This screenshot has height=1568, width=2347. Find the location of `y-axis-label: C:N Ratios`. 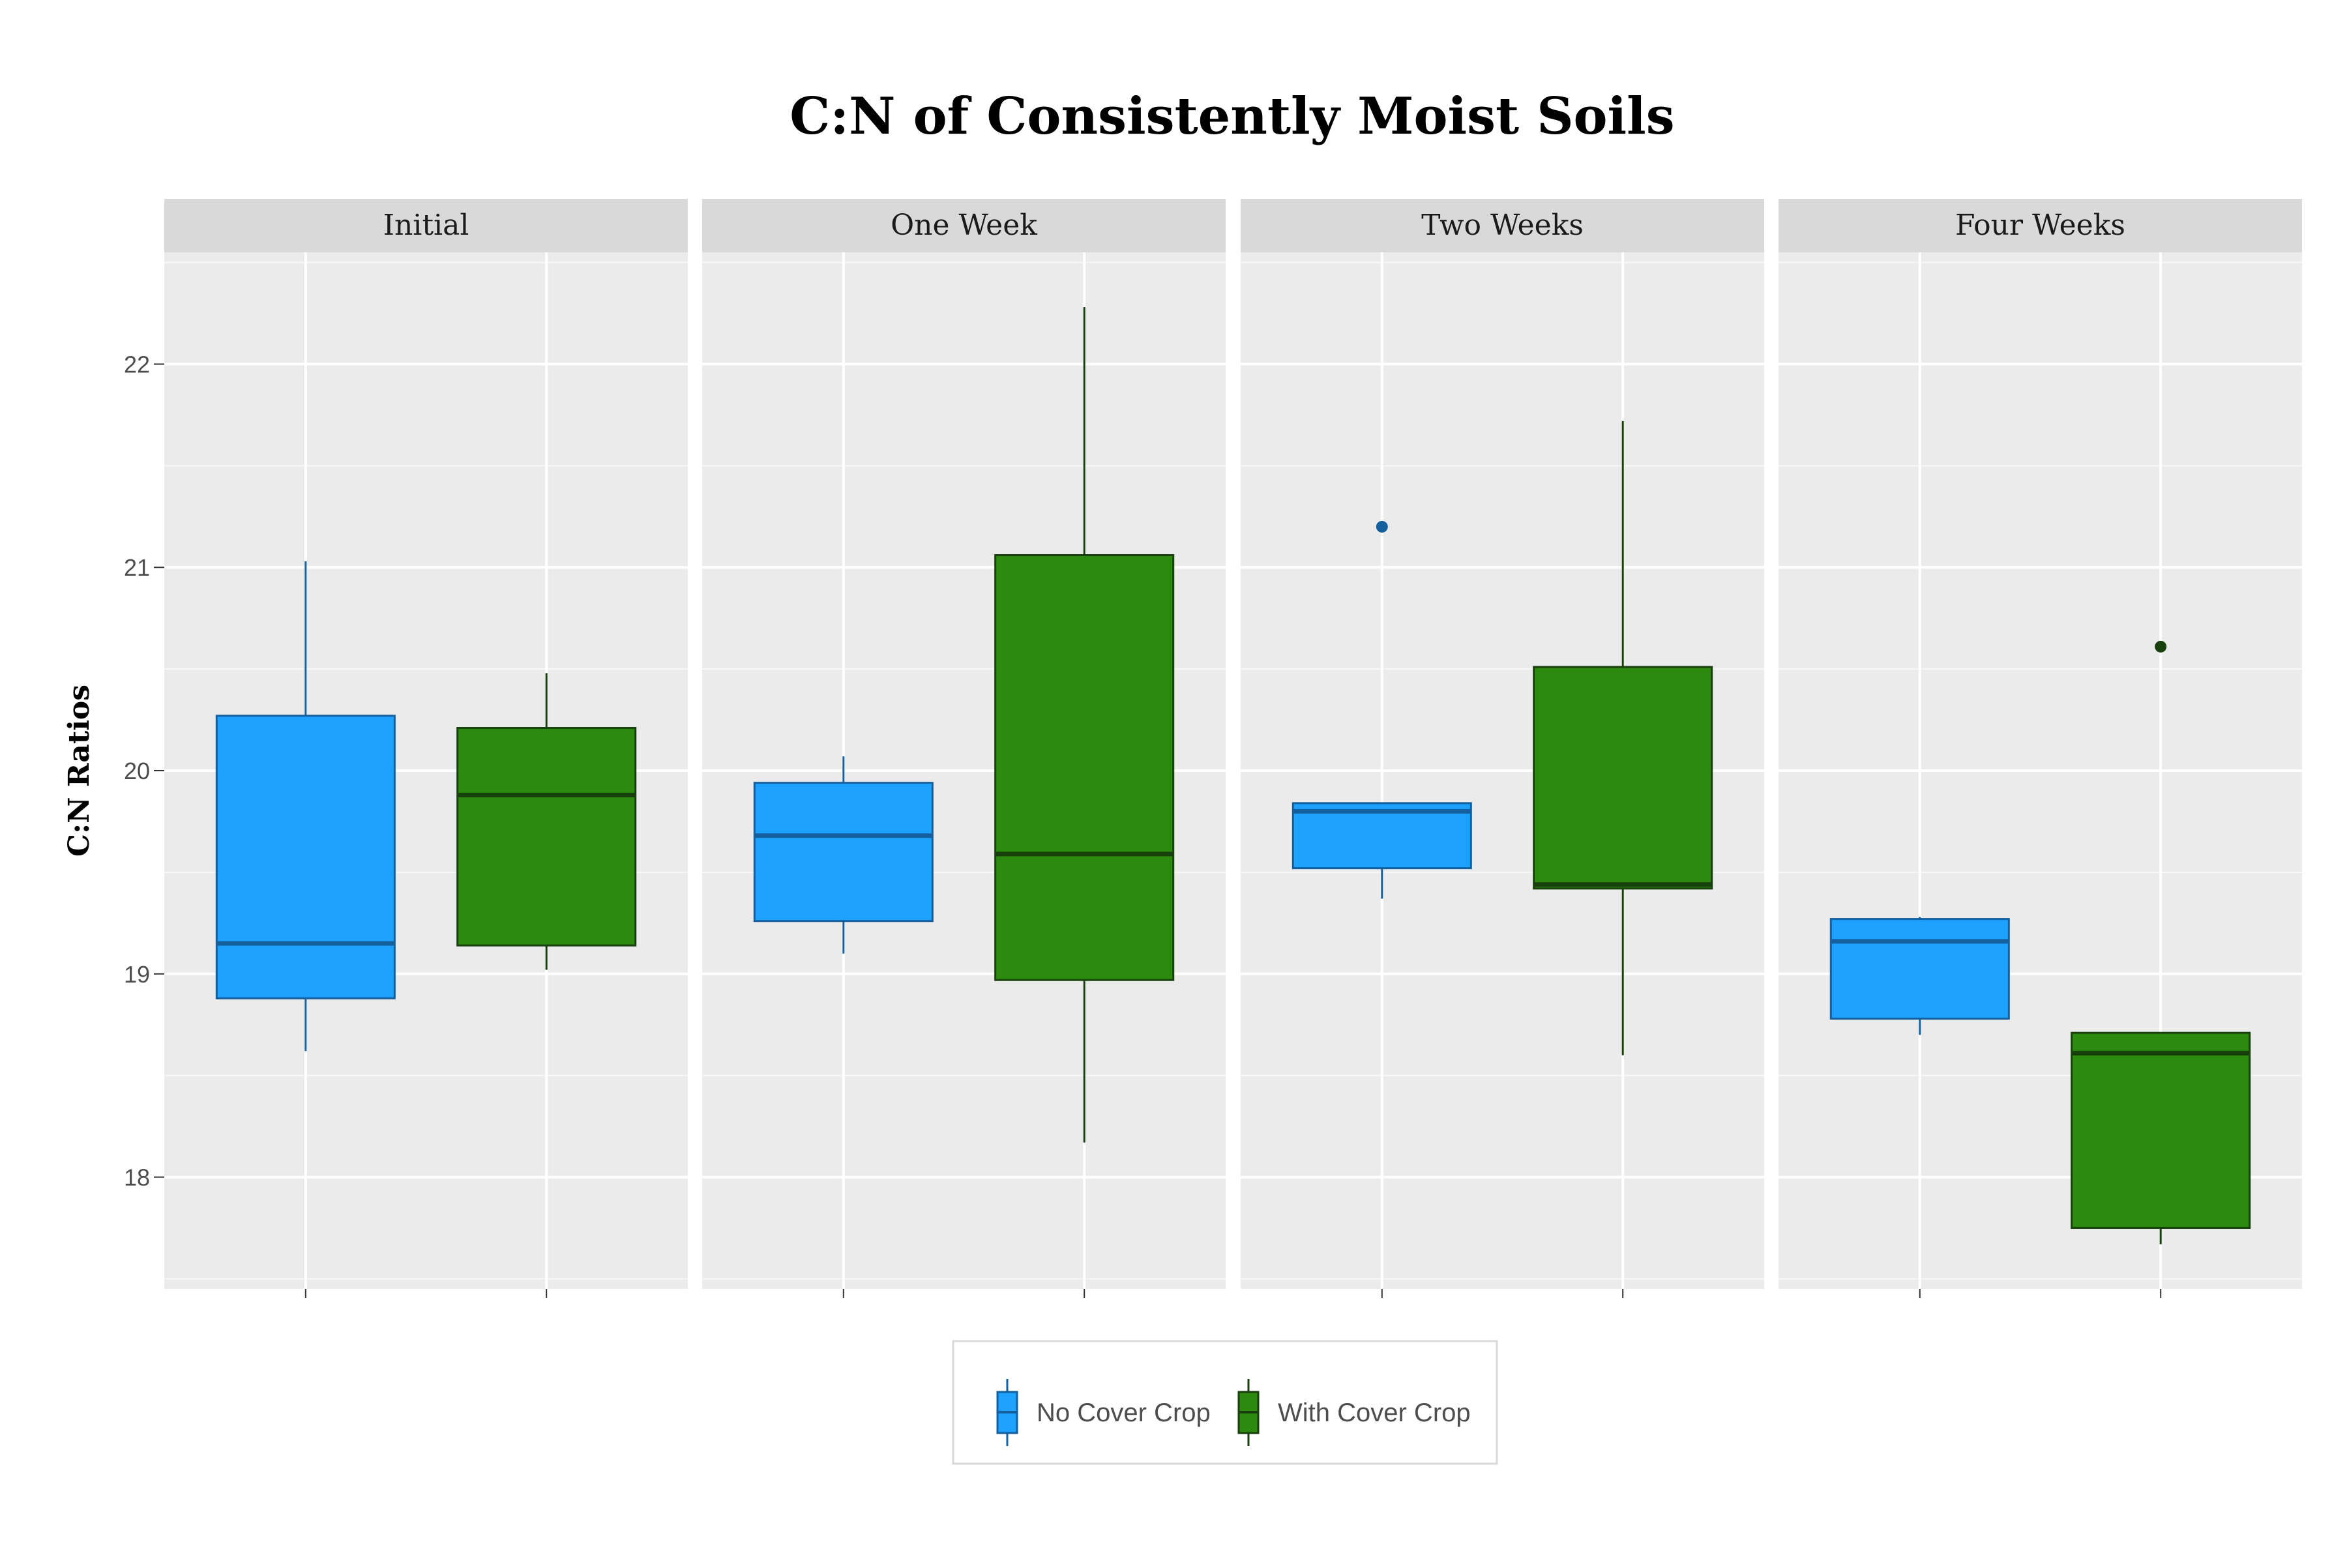

y-axis-label: C:N Ratios is located at coordinates (79, 771).